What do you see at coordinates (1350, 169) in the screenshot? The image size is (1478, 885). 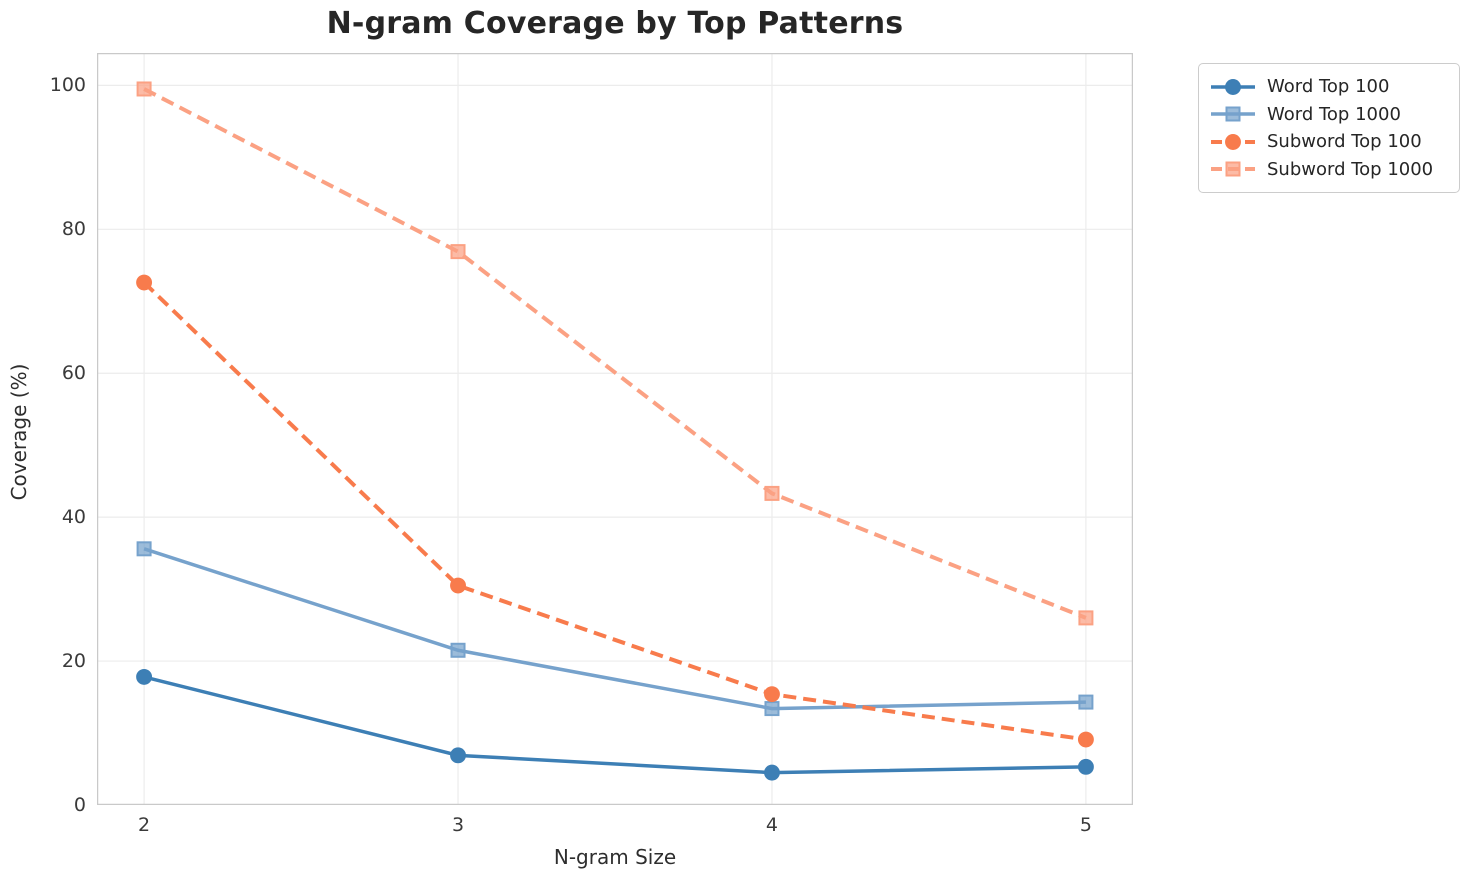 I see `legend-label: Subword Top 1000` at bounding box center [1350, 169].